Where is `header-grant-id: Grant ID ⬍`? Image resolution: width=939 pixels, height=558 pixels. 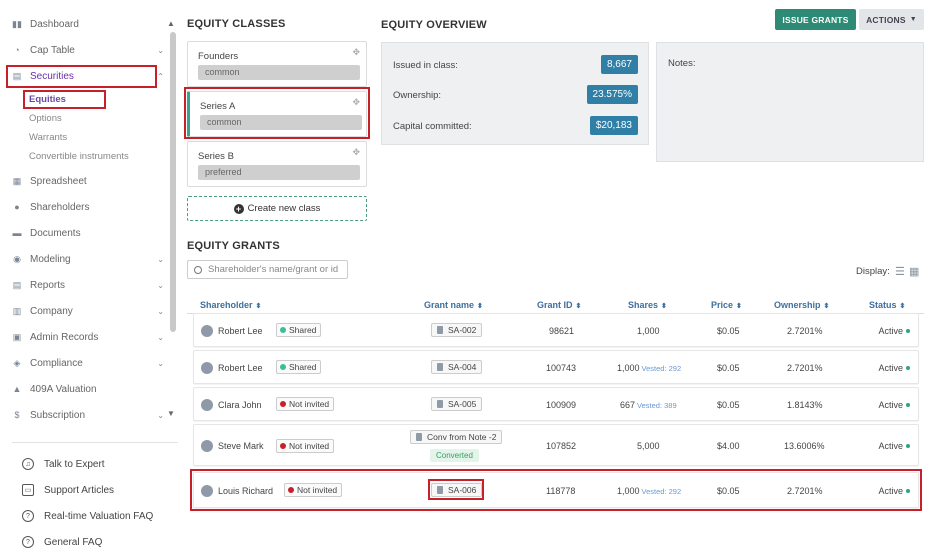
header-grant-id: Grant ID ⬍ is located at coordinates (559, 305).